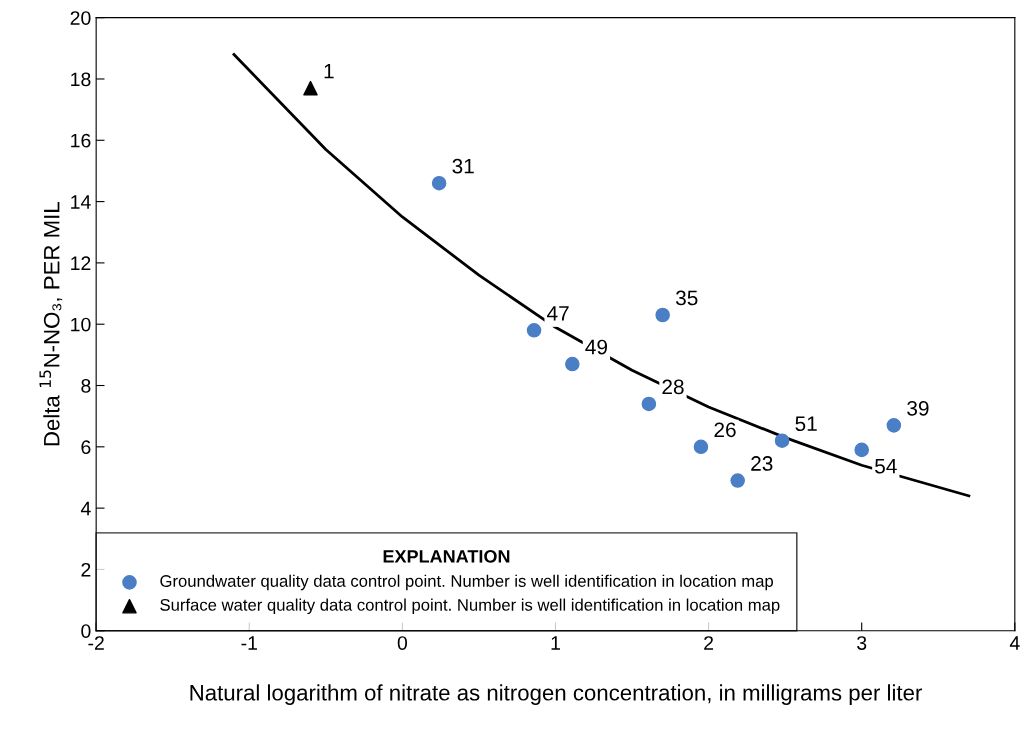 The width and height of the screenshot is (1023, 736). What do you see at coordinates (596, 347) in the screenshot?
I see `annotation: 49` at bounding box center [596, 347].